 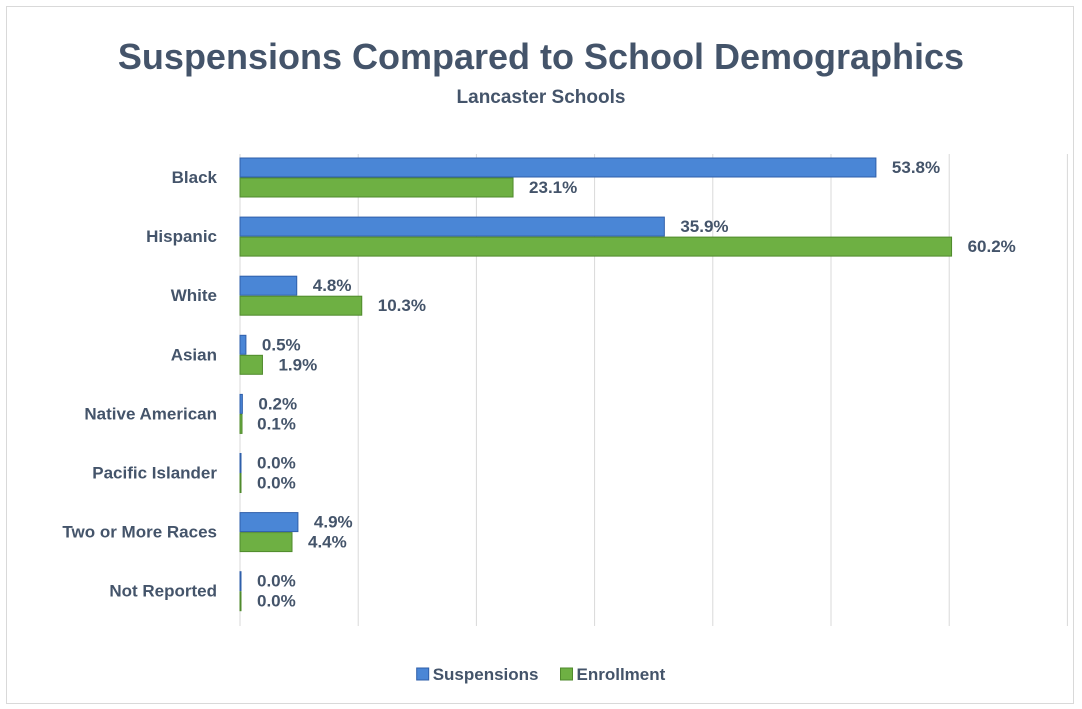 What do you see at coordinates (541, 97) in the screenshot?
I see `chart-subtitle: Lancaster Schools` at bounding box center [541, 97].